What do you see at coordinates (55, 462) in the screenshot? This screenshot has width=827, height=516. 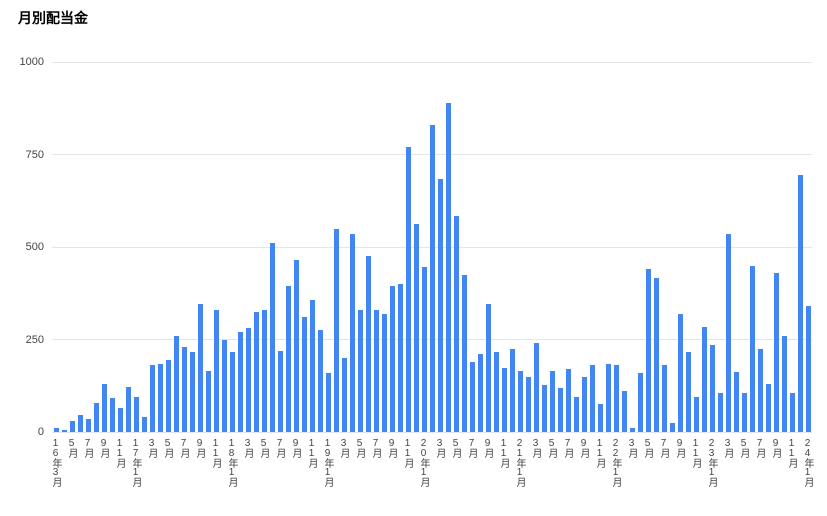 I see `x-axis-label: 16年3月` at bounding box center [55, 462].